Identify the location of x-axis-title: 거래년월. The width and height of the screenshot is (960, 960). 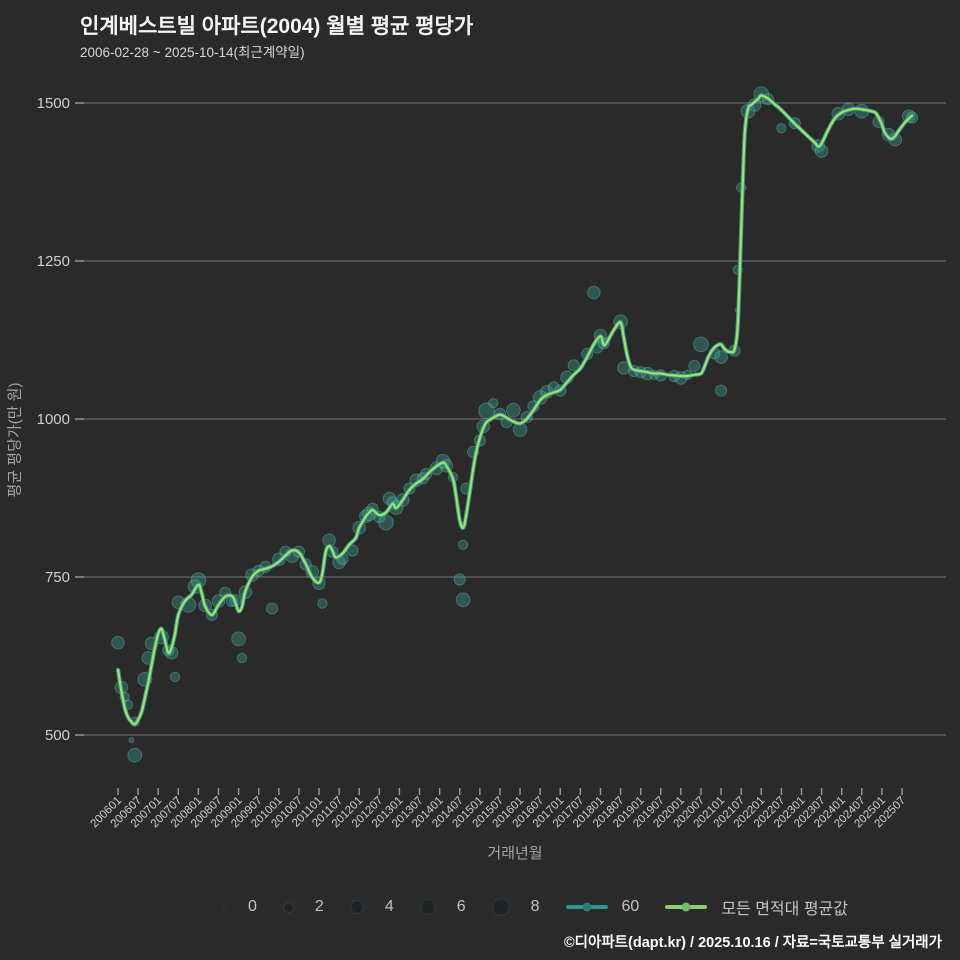
(515, 853).